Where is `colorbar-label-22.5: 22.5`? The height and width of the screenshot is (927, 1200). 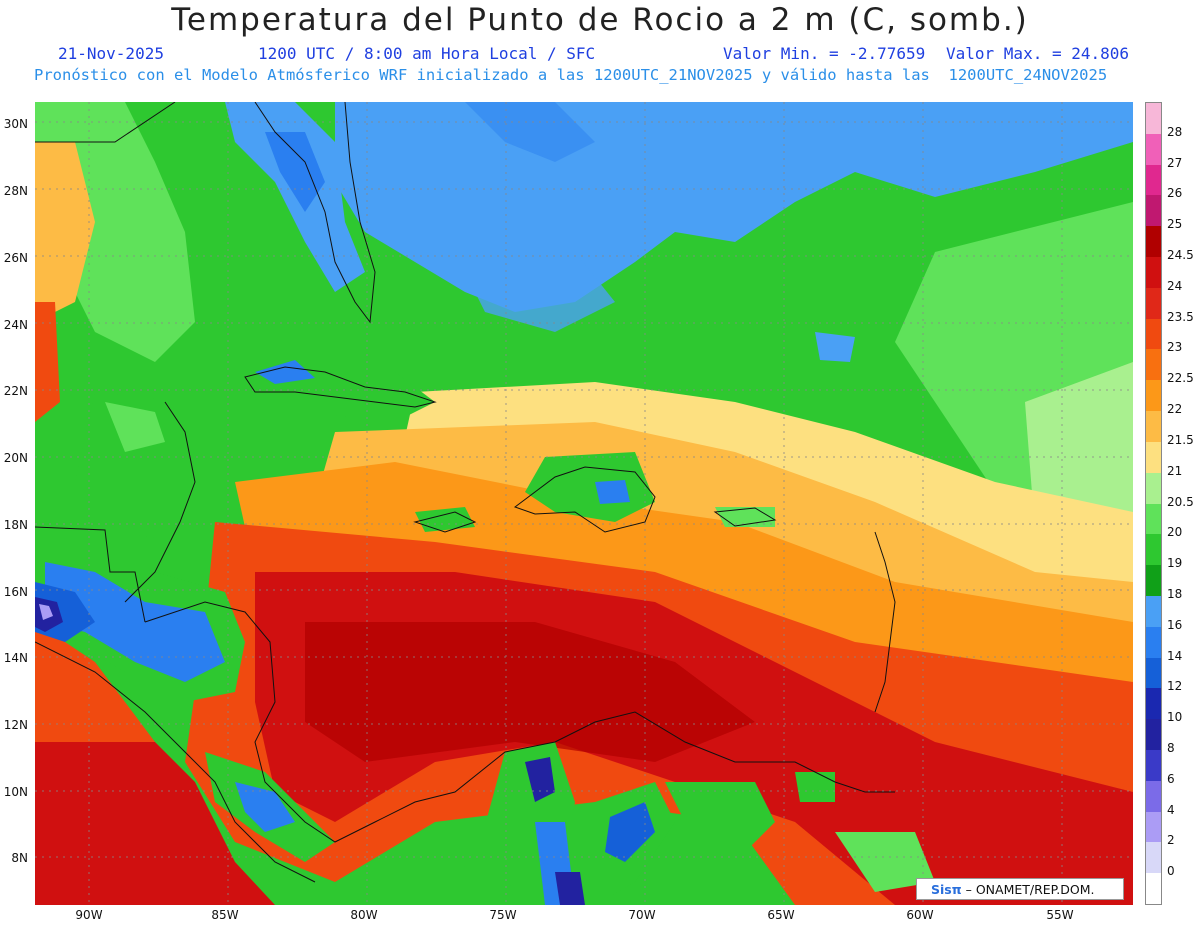 colorbar-label-22.5: 22.5 is located at coordinates (1180, 378).